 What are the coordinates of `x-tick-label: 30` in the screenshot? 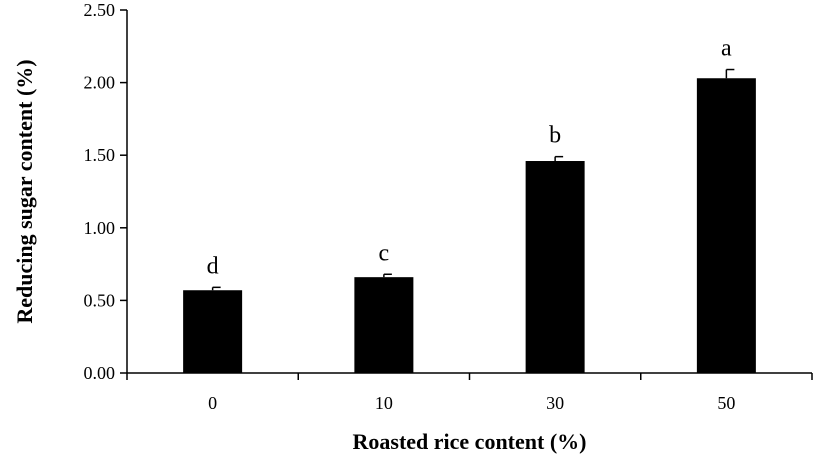 It's located at (555, 403).